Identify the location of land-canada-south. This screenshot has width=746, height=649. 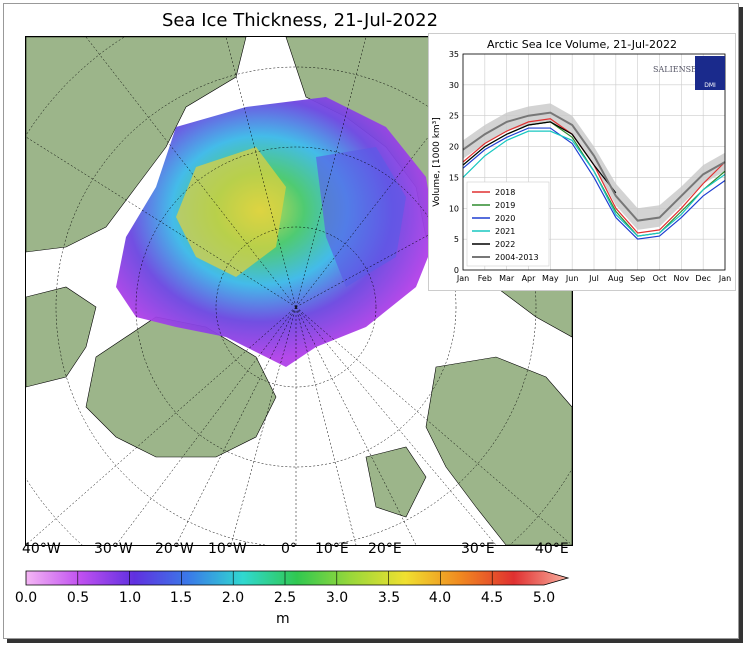
(61, 337).